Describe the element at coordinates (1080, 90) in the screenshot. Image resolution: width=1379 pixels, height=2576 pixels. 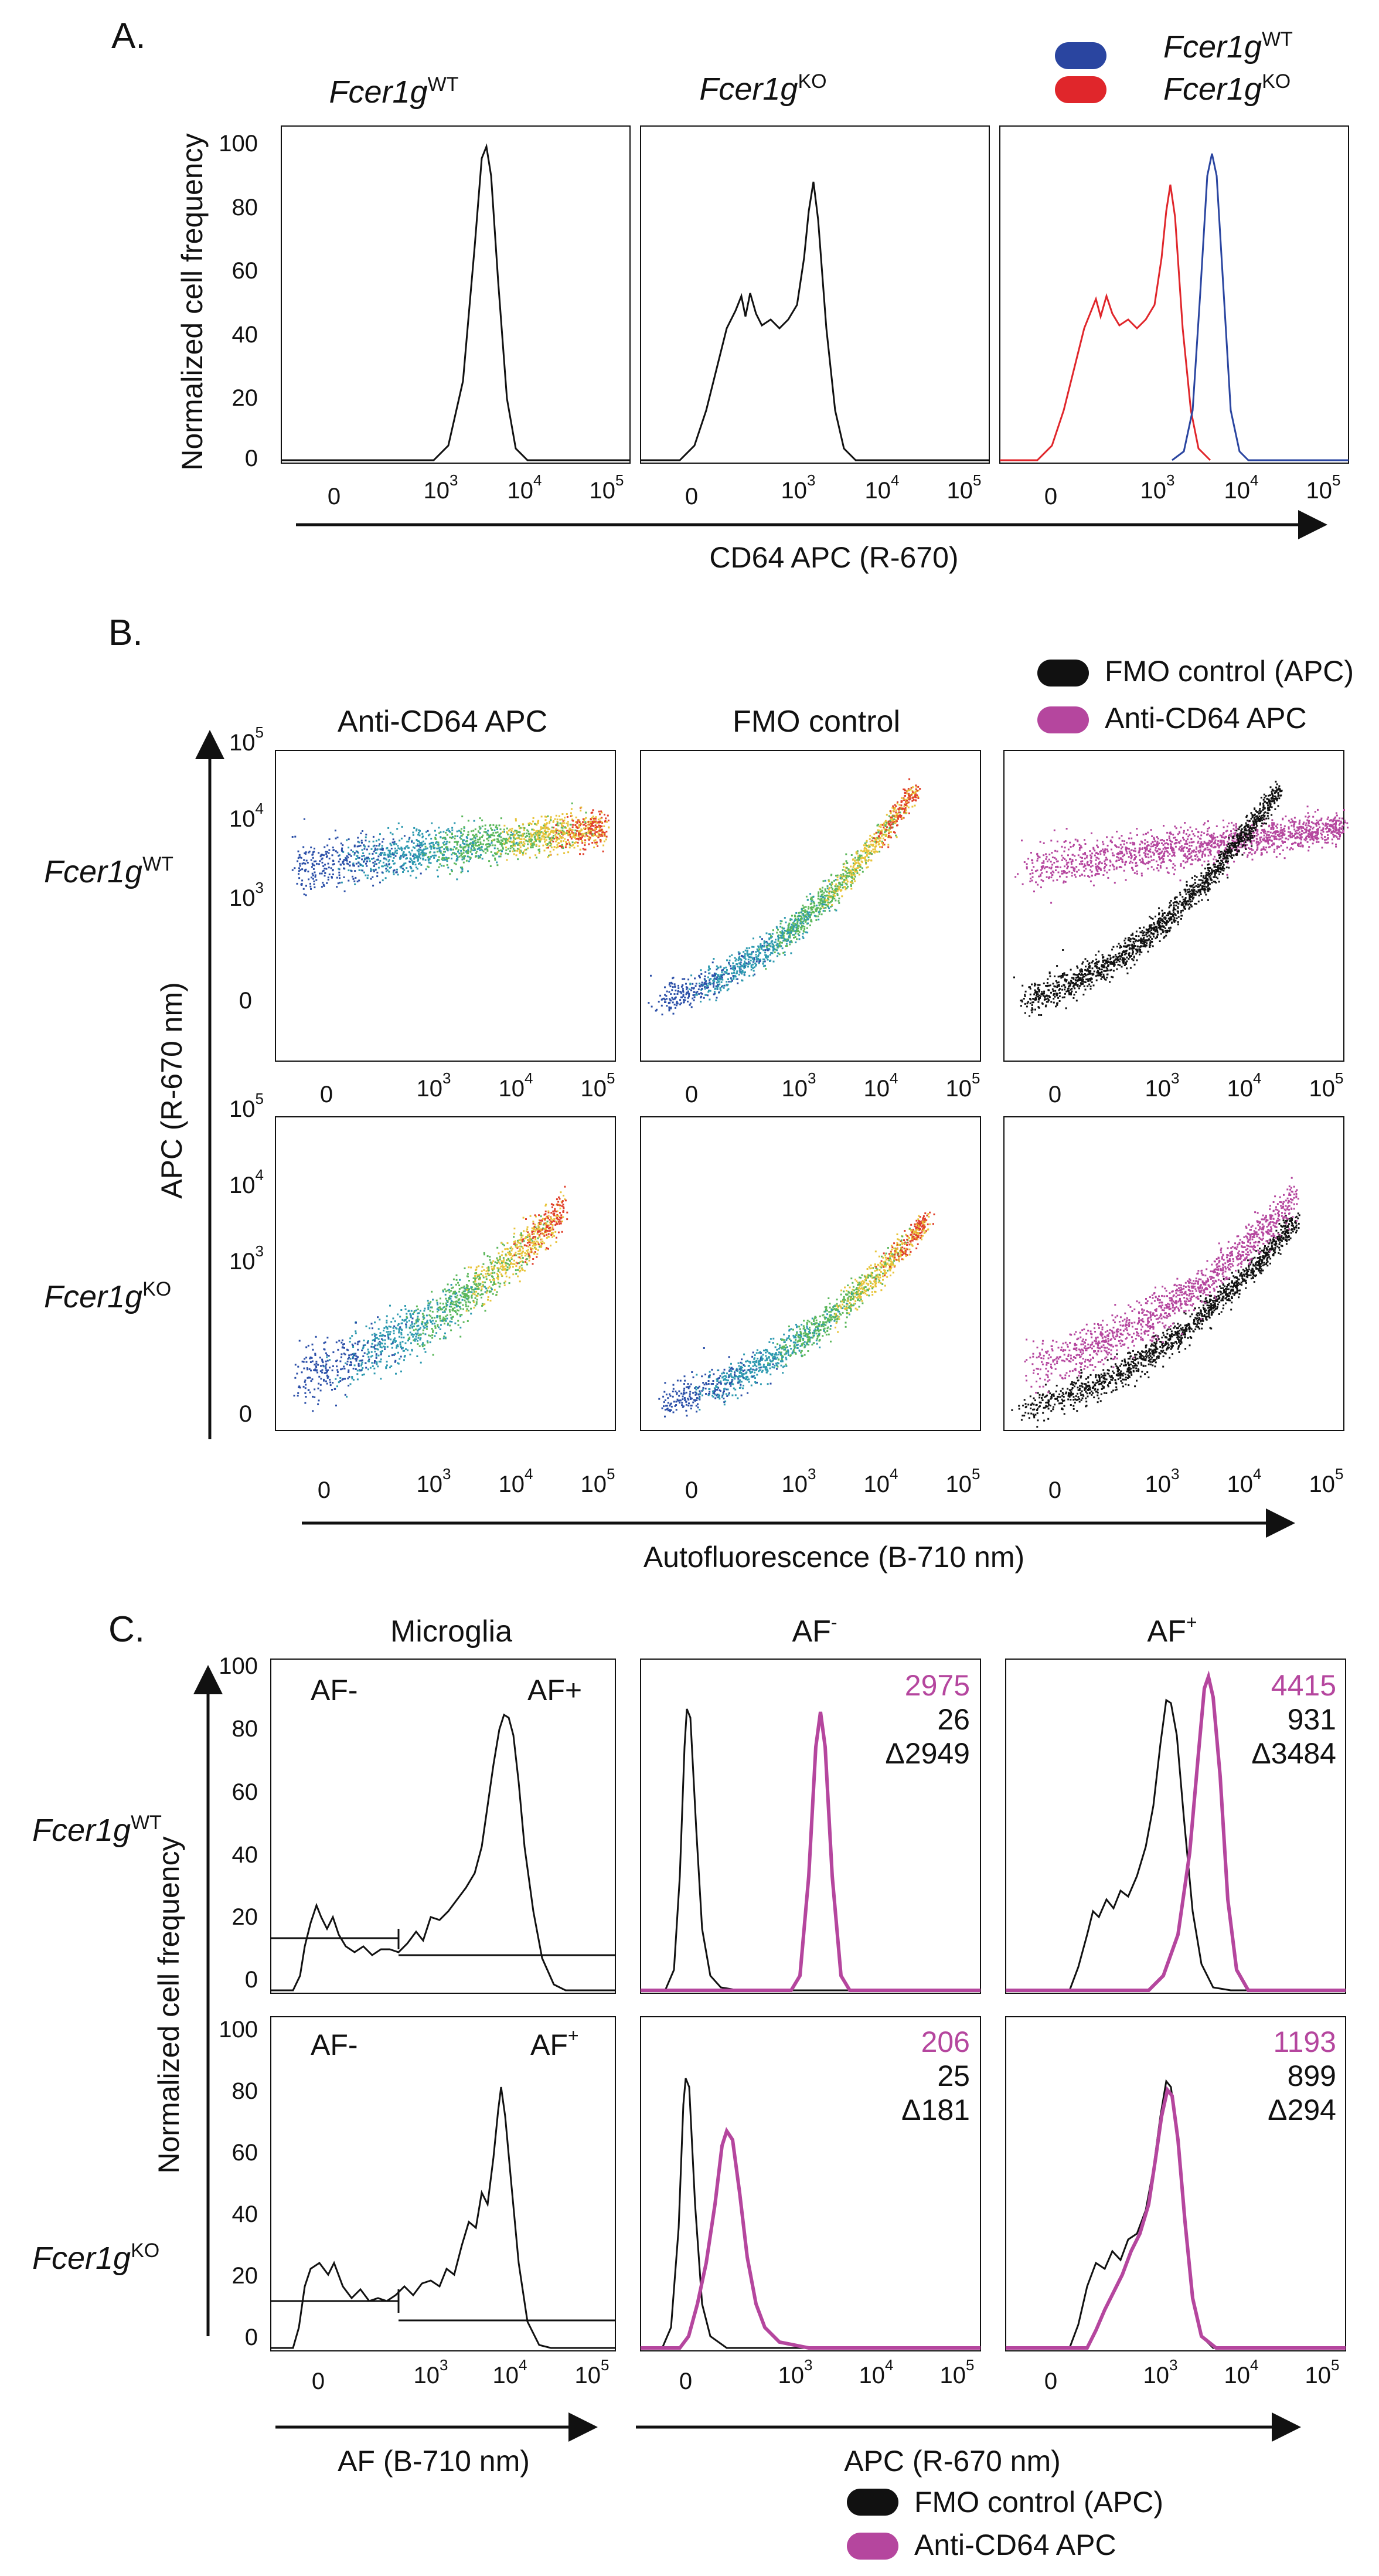
I see `legend-a-ko-swatch` at that location.